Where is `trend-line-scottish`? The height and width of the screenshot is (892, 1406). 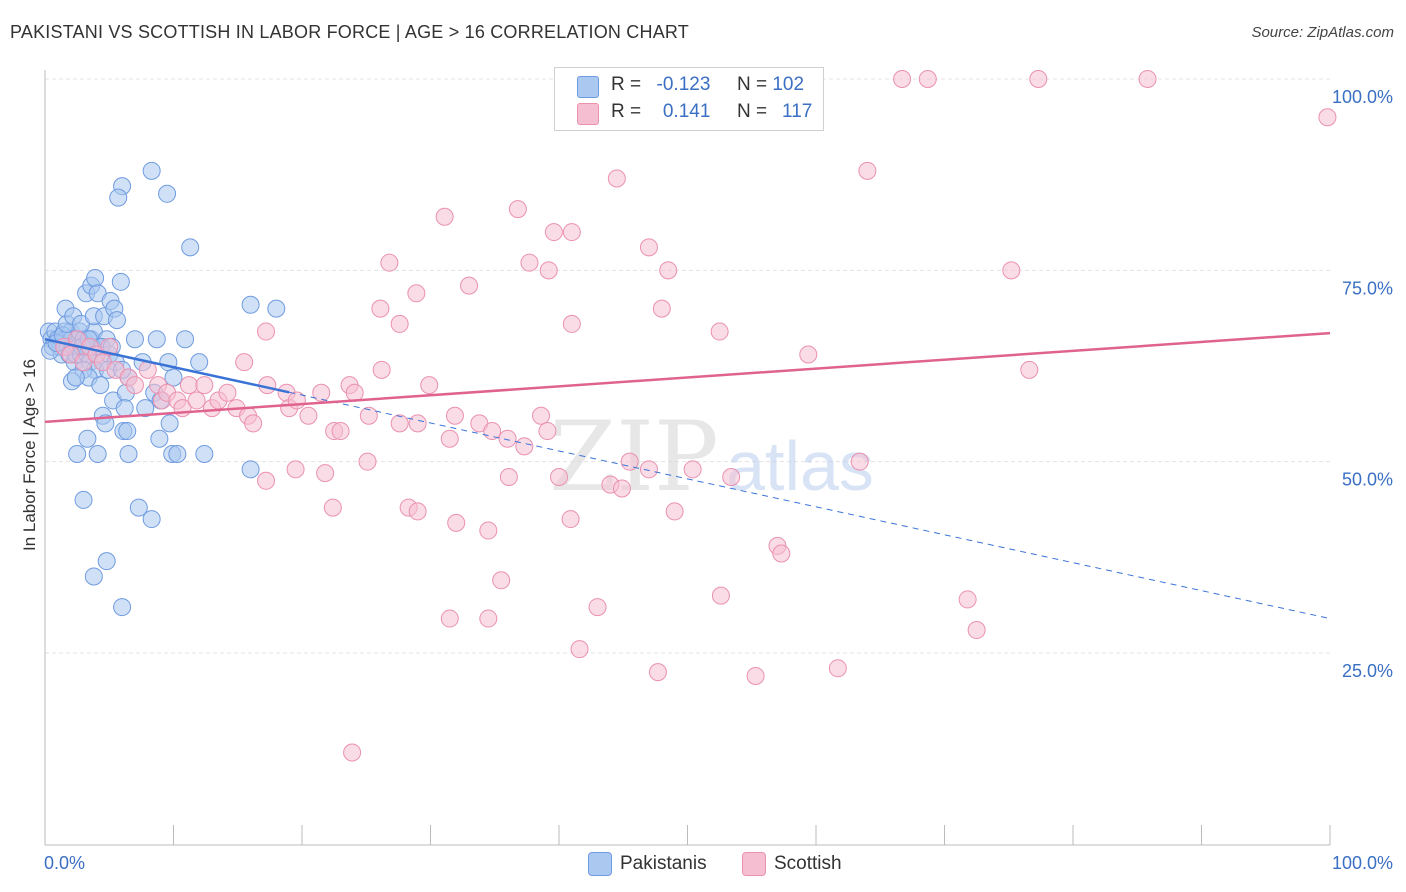
trend-line-scottish is located at coordinates (687, 377).